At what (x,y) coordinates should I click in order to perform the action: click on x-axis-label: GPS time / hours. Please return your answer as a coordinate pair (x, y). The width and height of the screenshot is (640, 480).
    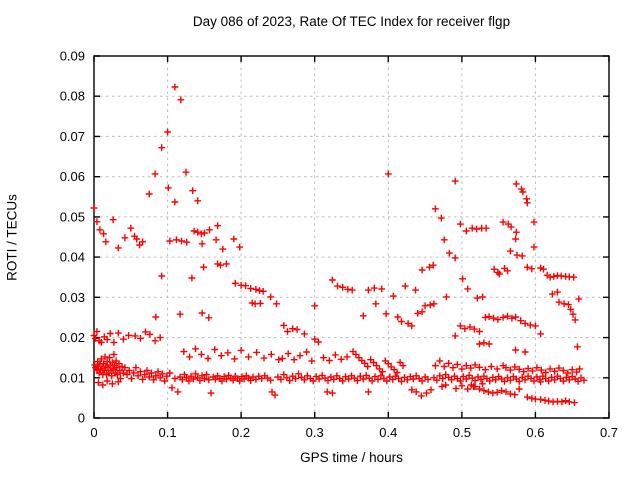
    Looking at the image, I should click on (351, 457).